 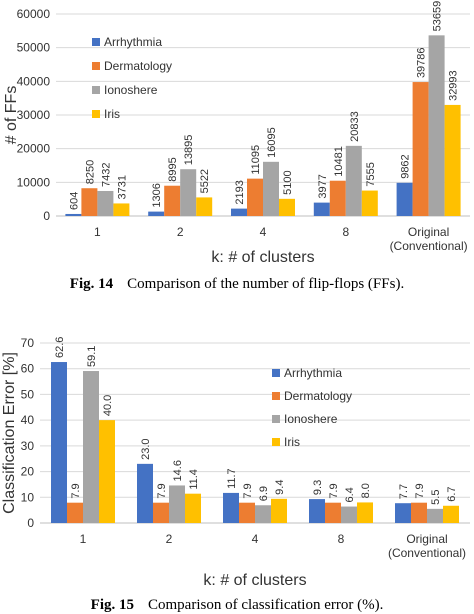 What do you see at coordinates (422, 62) in the screenshot?
I see `data-label: 39786` at bounding box center [422, 62].